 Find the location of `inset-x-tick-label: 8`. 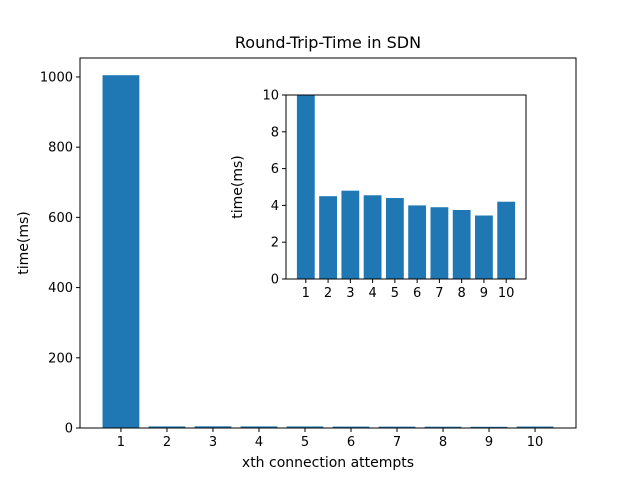

inset-x-tick-label: 8 is located at coordinates (462, 293).